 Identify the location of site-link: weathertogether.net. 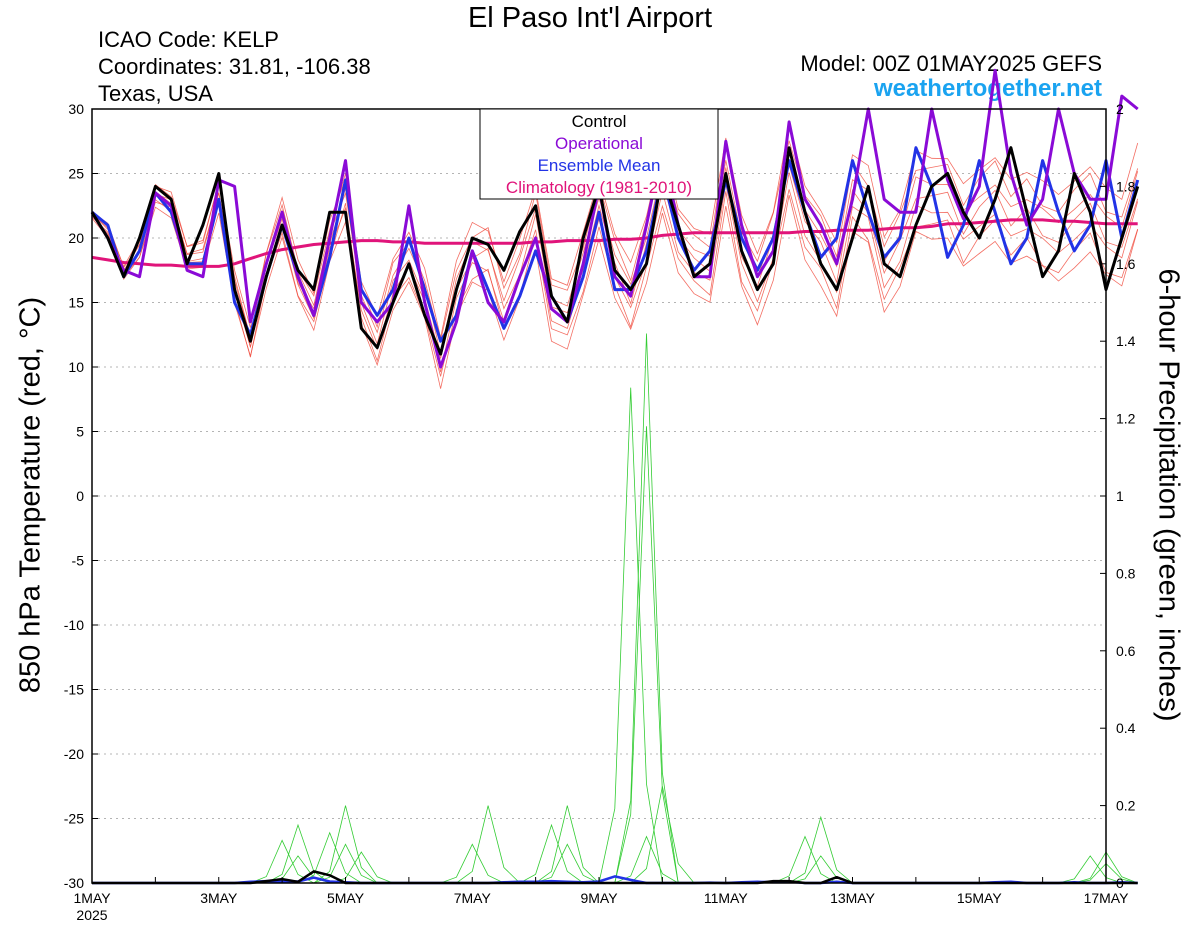
(987, 88).